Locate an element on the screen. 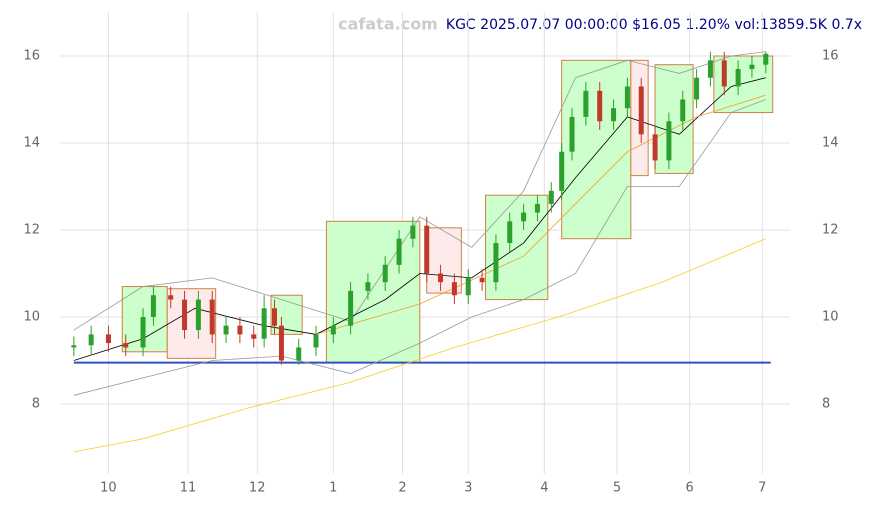  x-tick-label: 6 is located at coordinates (690, 488).